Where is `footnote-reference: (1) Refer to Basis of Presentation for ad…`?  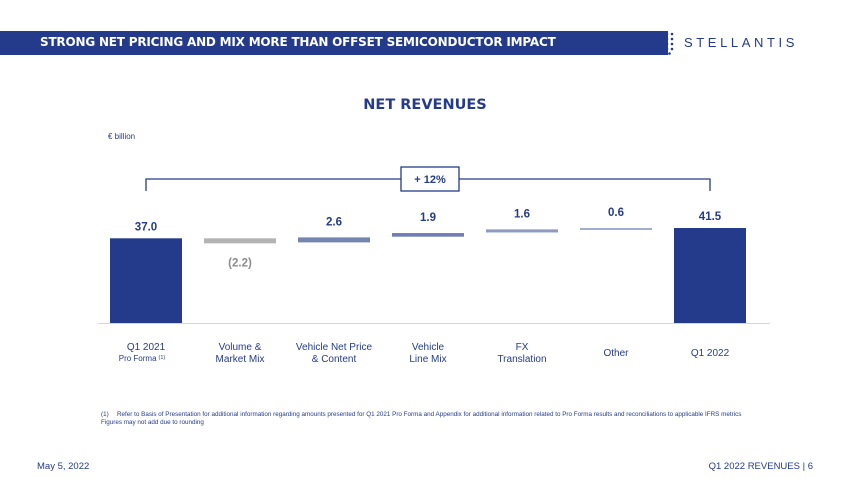
footnote-reference: (1) Refer to Basis of Presentation for ad… is located at coordinates (431, 415).